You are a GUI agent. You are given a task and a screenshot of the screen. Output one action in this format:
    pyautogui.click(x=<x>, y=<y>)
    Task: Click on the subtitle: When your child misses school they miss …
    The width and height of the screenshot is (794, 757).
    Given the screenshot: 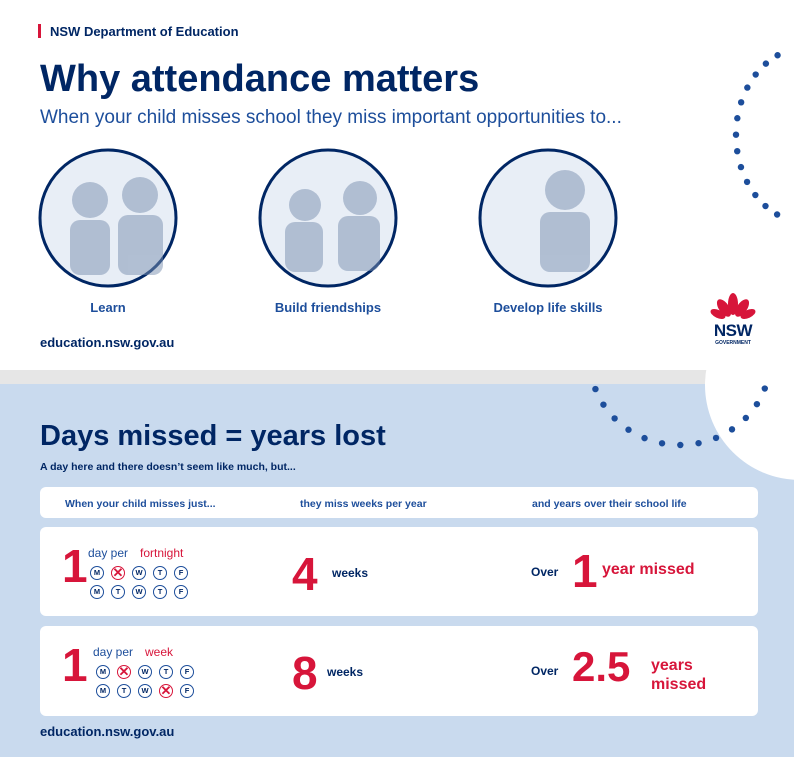 What is the action you would take?
    pyautogui.click(x=331, y=117)
    